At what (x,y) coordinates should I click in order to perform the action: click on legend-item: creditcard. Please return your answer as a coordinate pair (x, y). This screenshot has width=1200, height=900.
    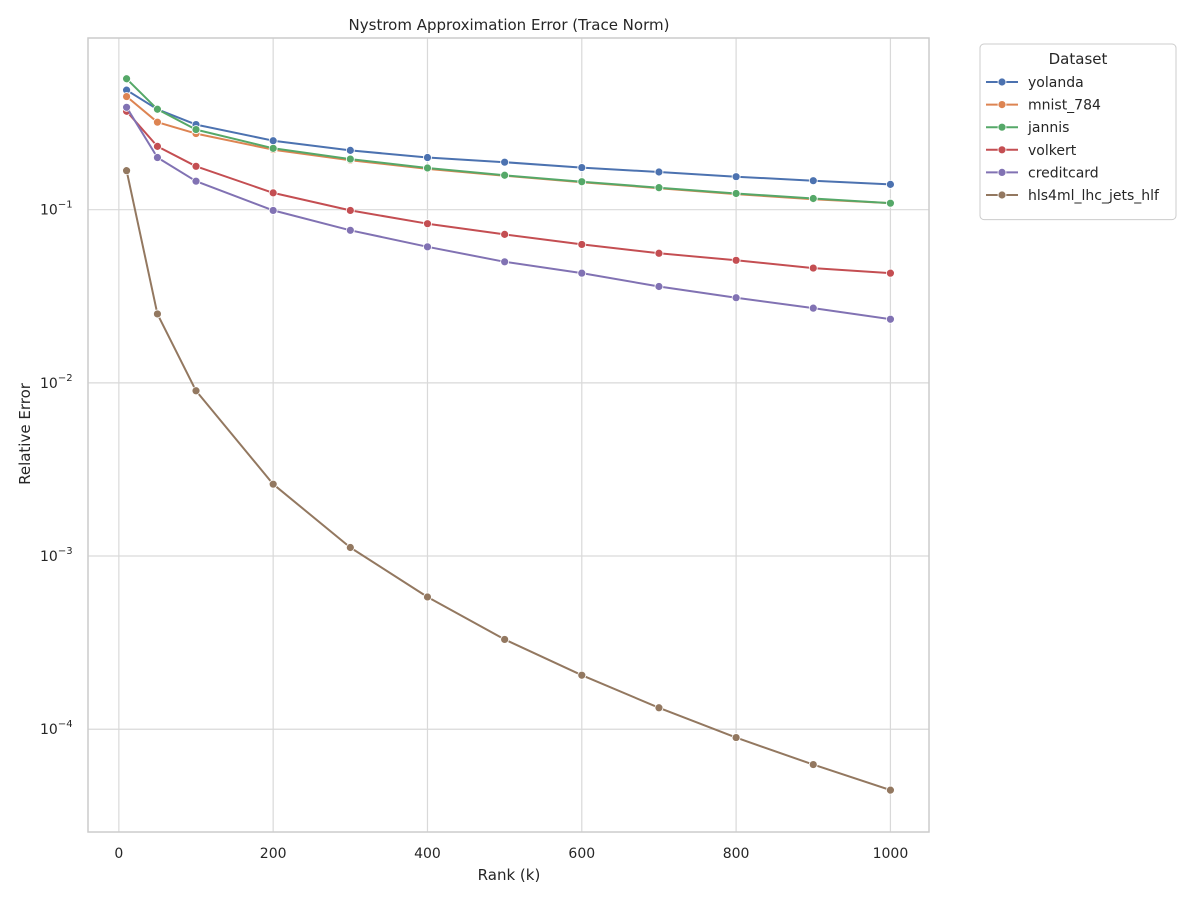
    Looking at the image, I should click on (1042, 173).